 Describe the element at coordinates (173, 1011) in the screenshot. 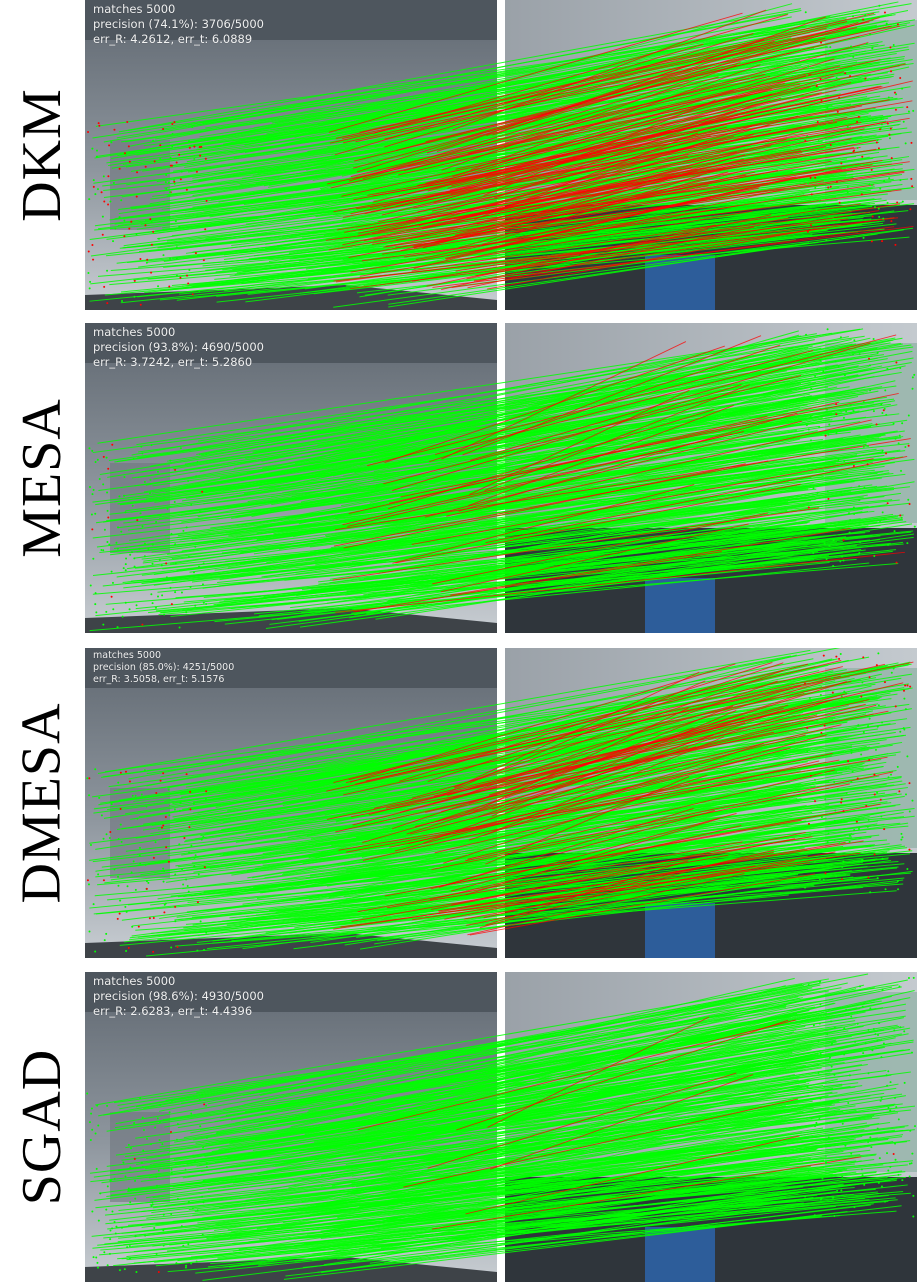

I see `error-text: err_R: 2.6283, err_t: 4.4396` at that location.